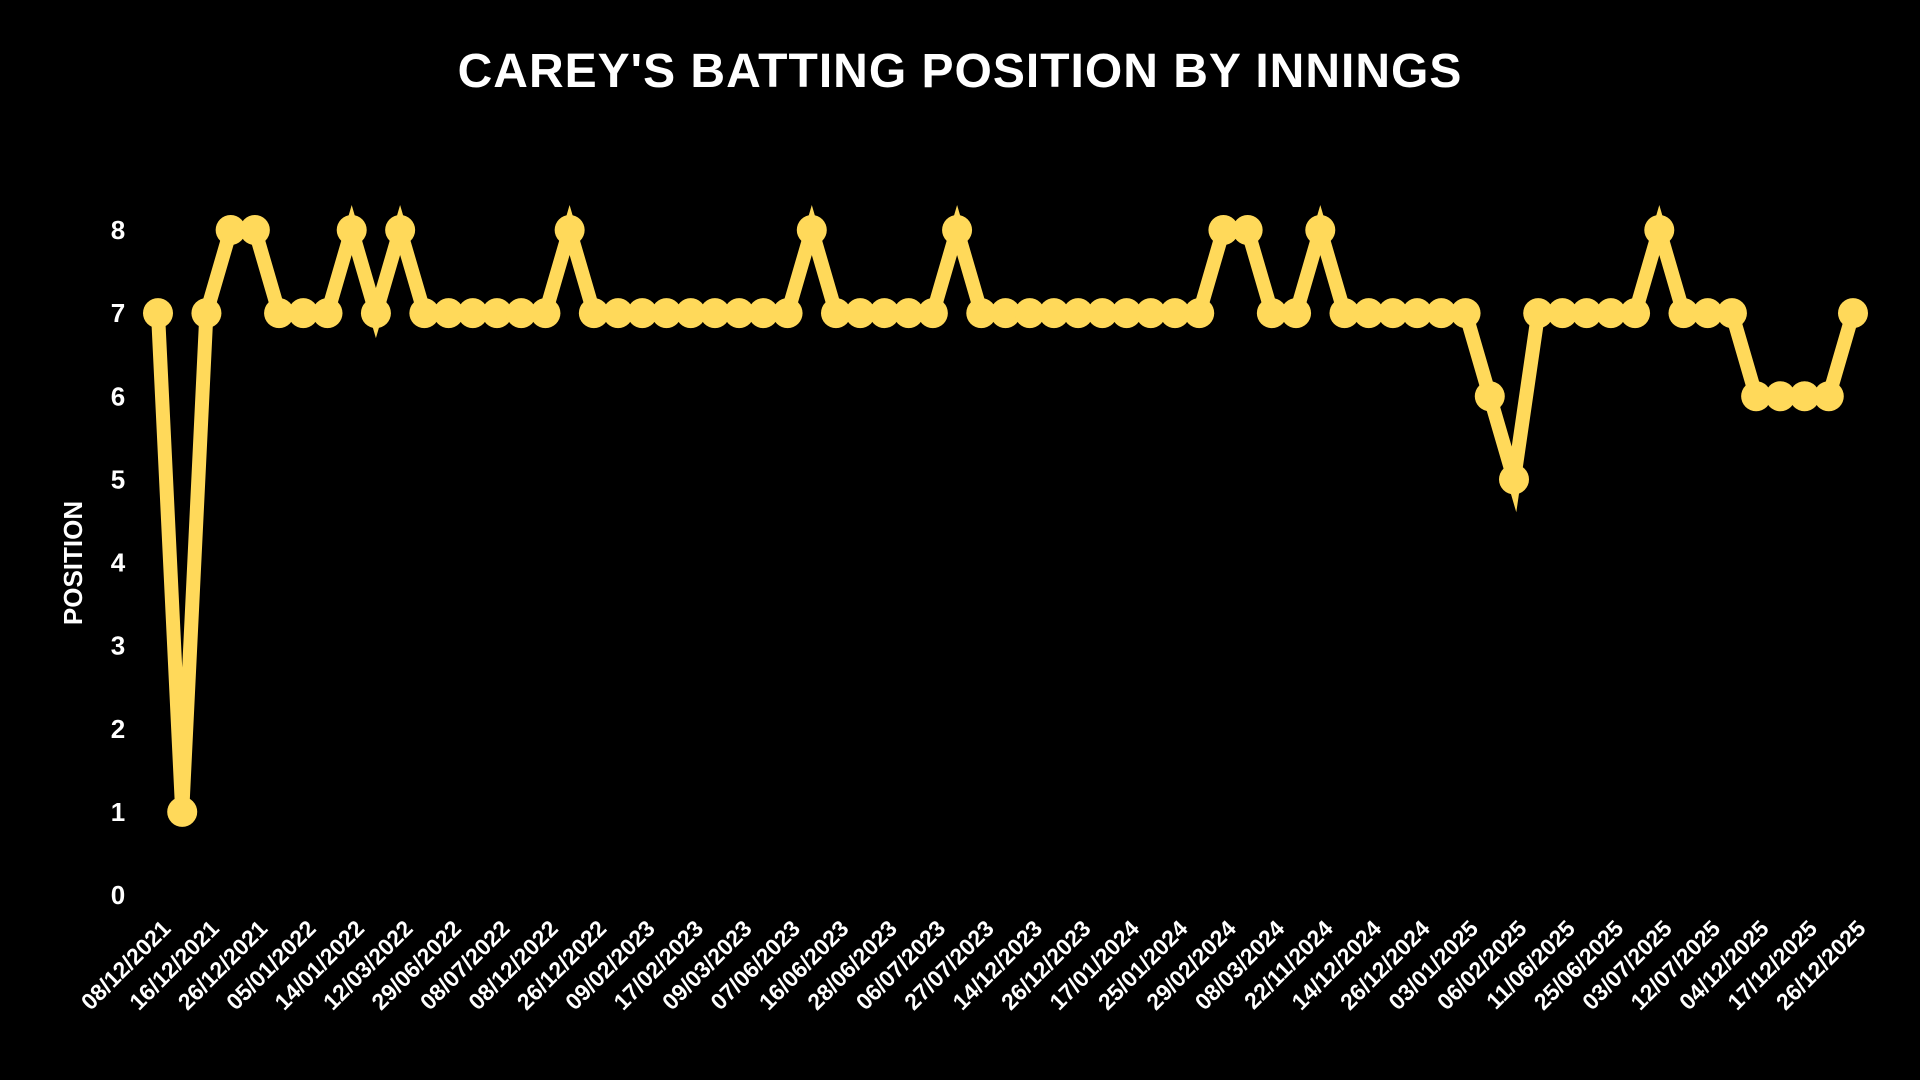 This screenshot has width=1920, height=1080. What do you see at coordinates (118, 313) in the screenshot?
I see `y-tick-label: 7` at bounding box center [118, 313].